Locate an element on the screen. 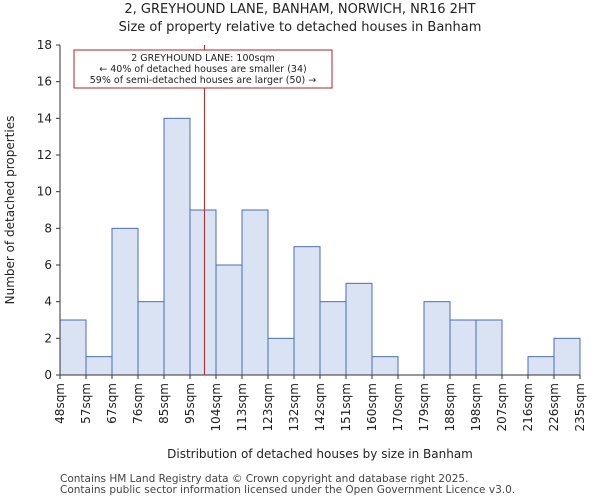  bar-179sqm is located at coordinates (437, 338).